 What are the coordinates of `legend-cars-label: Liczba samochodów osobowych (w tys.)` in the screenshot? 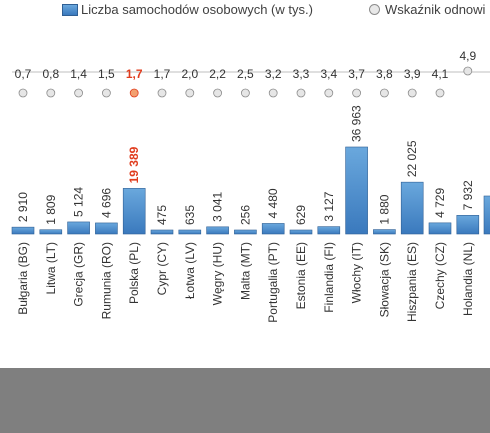 It's located at (197, 9).